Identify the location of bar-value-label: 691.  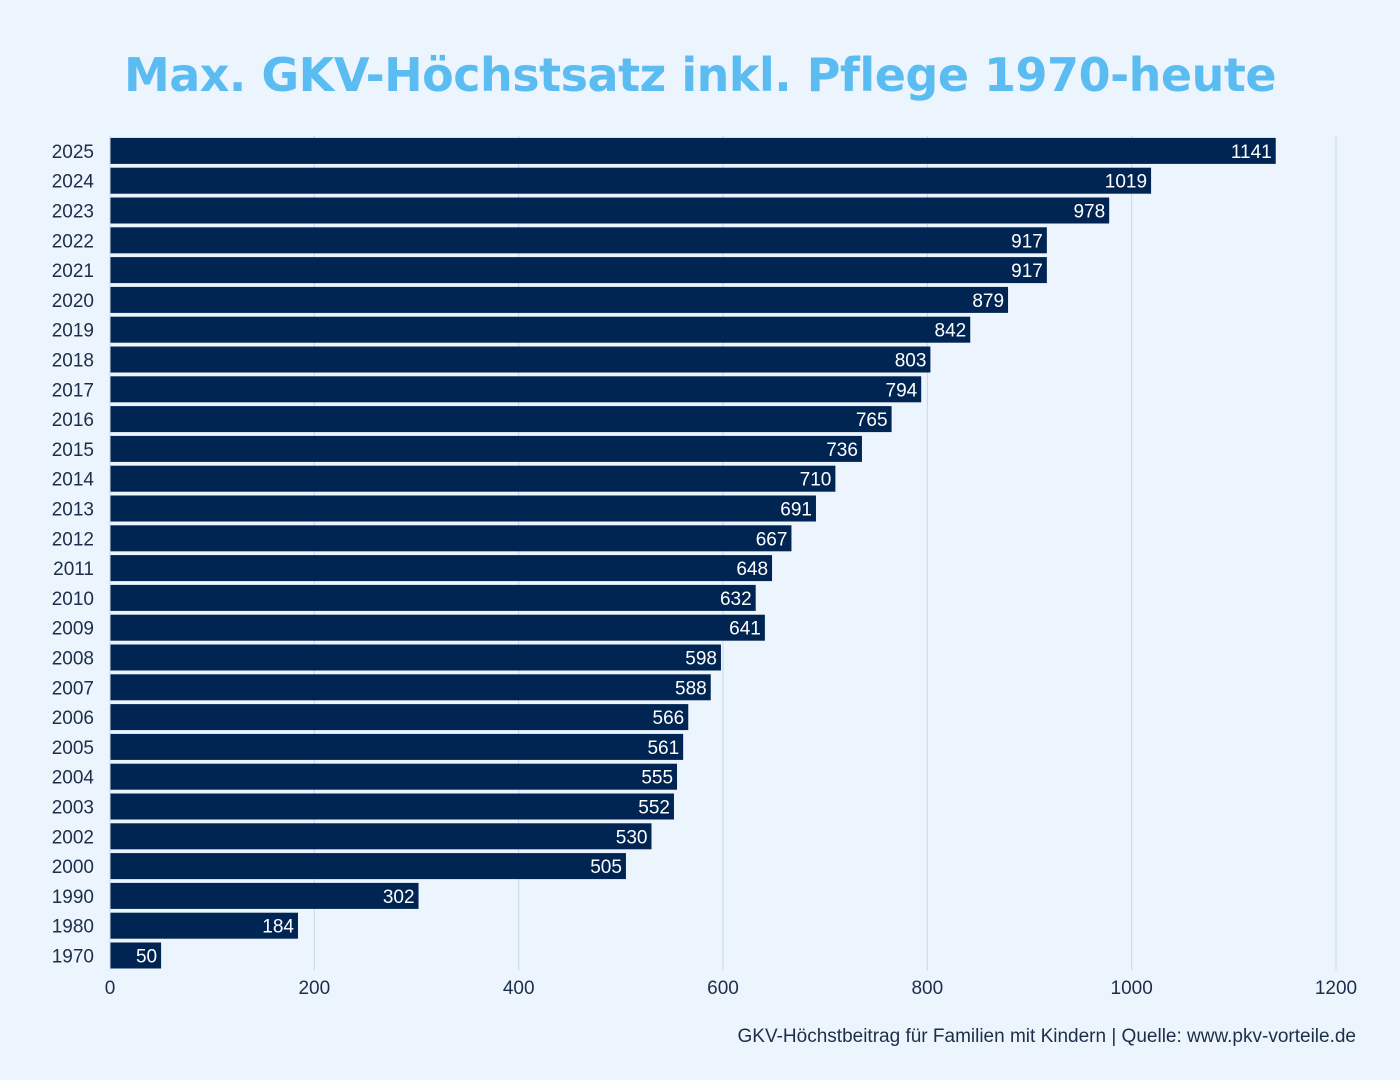
(796, 510).